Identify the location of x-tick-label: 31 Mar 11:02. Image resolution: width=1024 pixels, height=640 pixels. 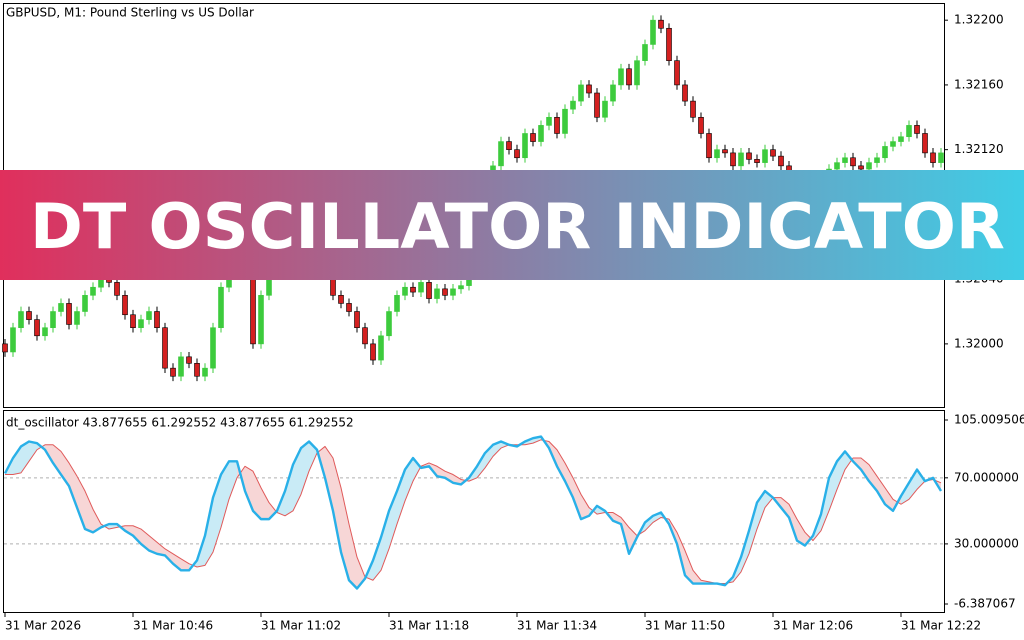
(301, 626).